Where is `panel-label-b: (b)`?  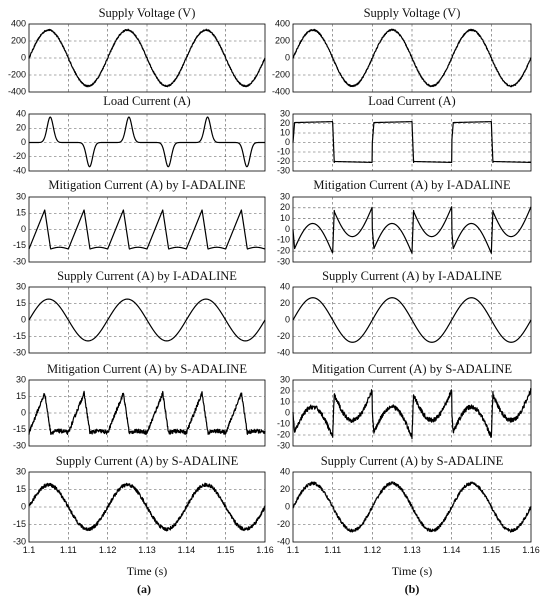
panel-label-b: (b) is located at coordinates (412, 589).